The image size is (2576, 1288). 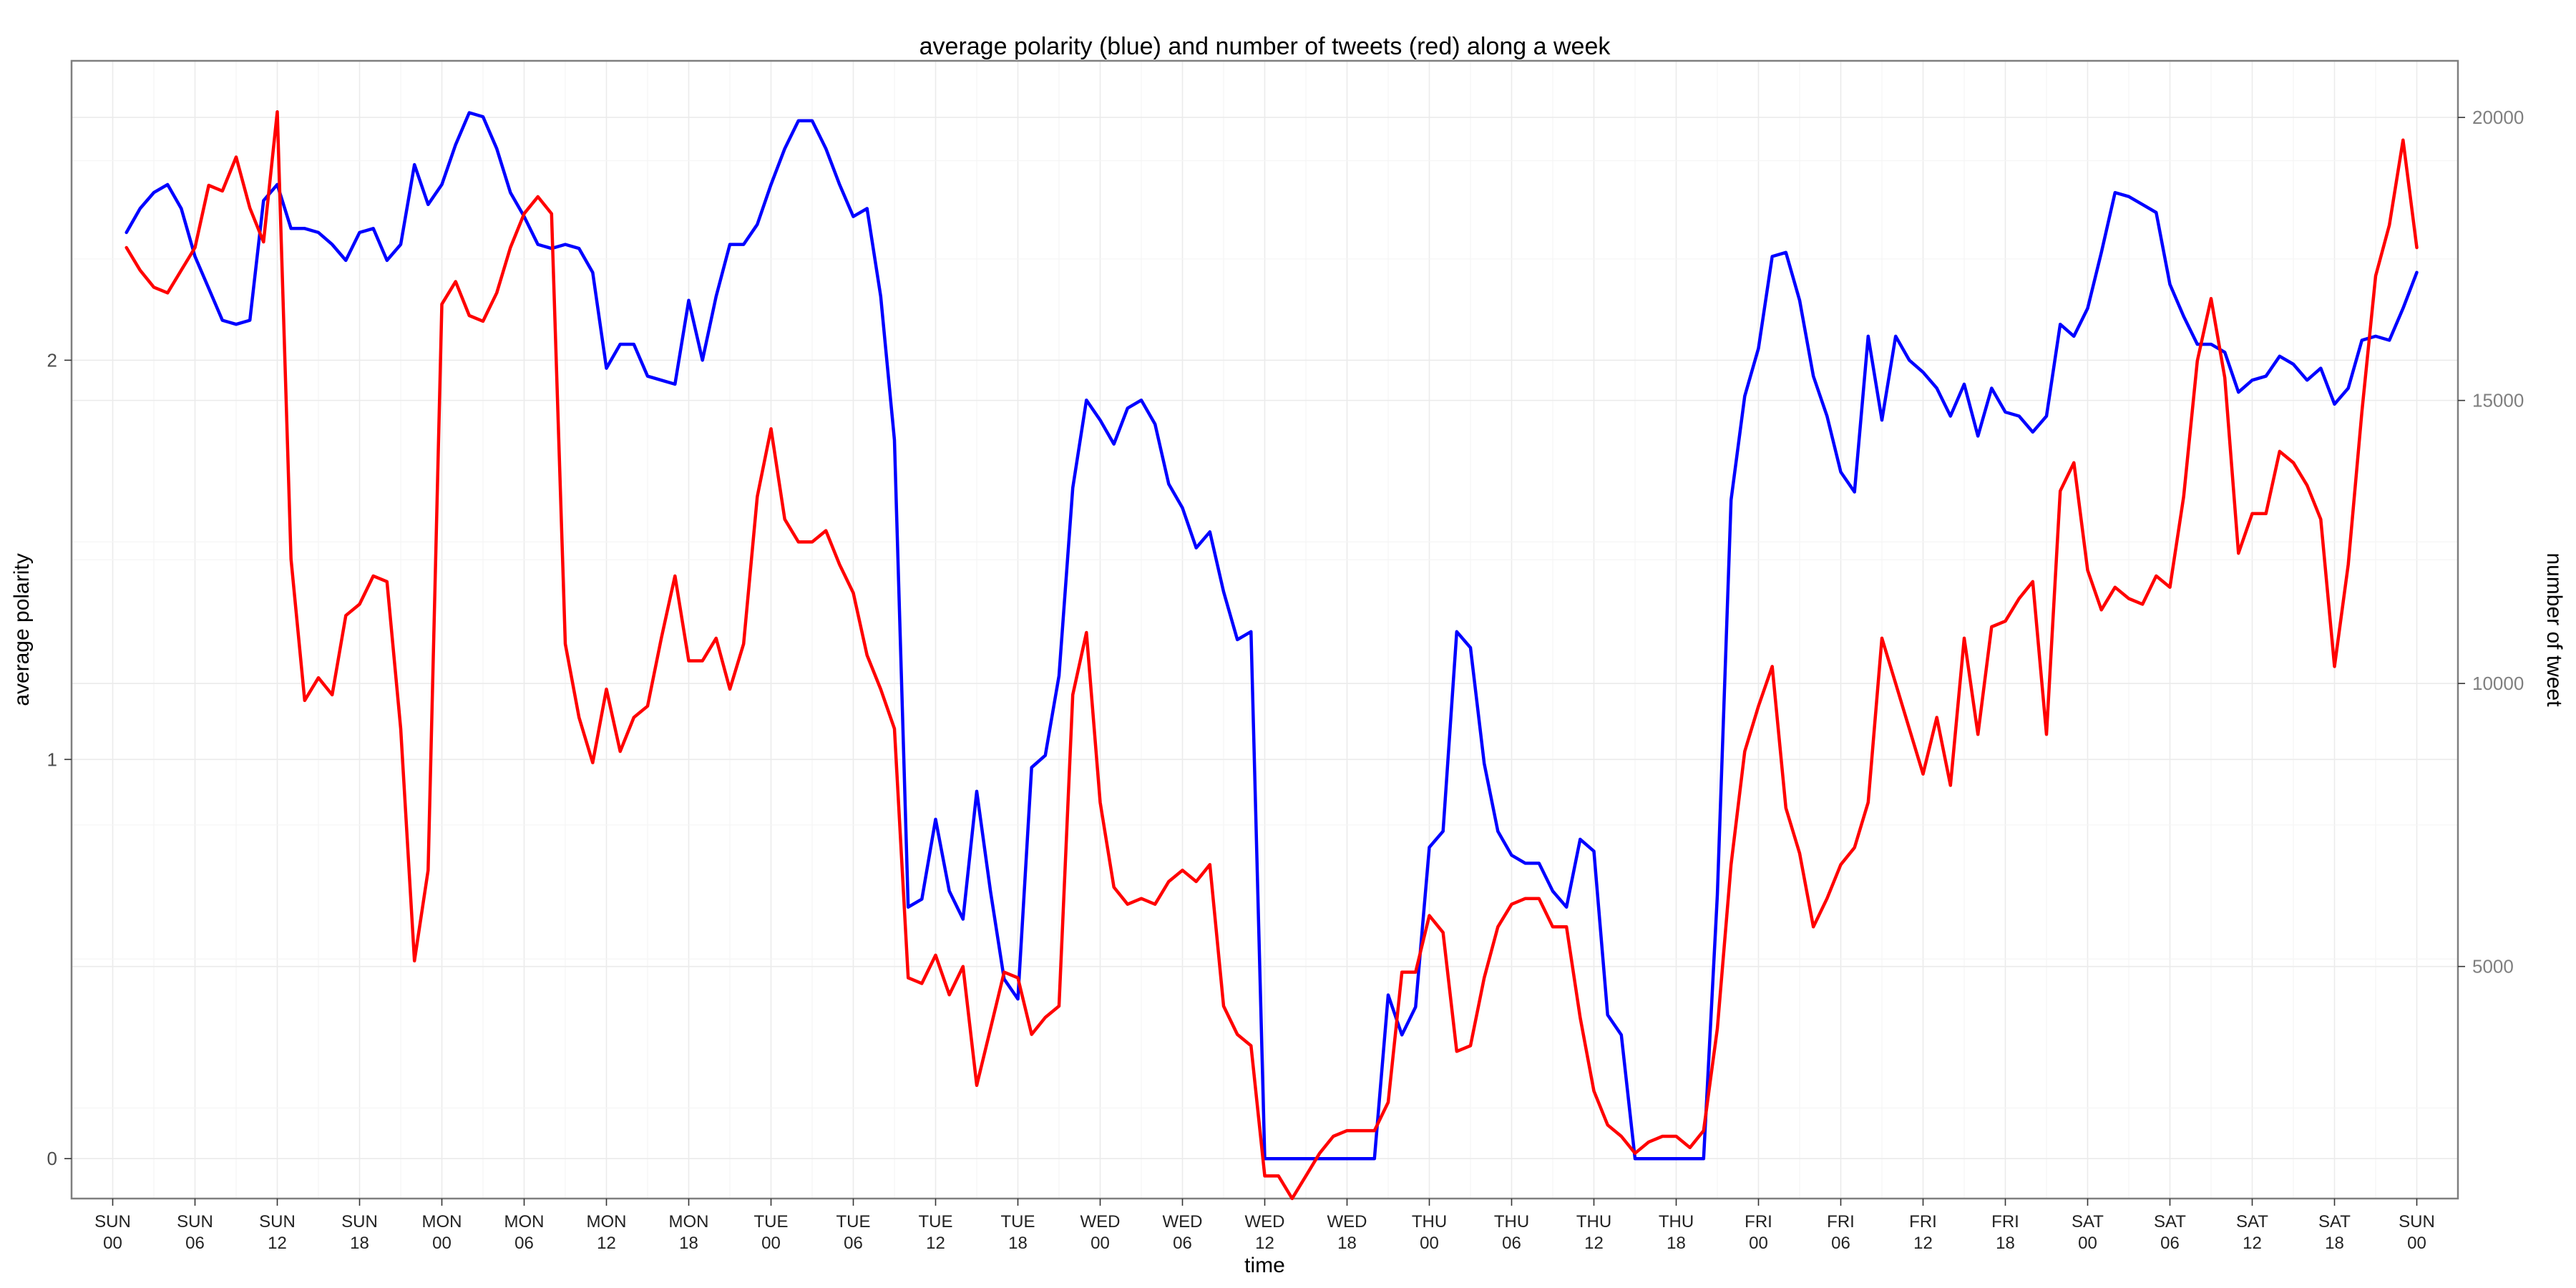 I want to click on right-y-axis: 5000 10000 15000 20000, so click(x=2491, y=542).